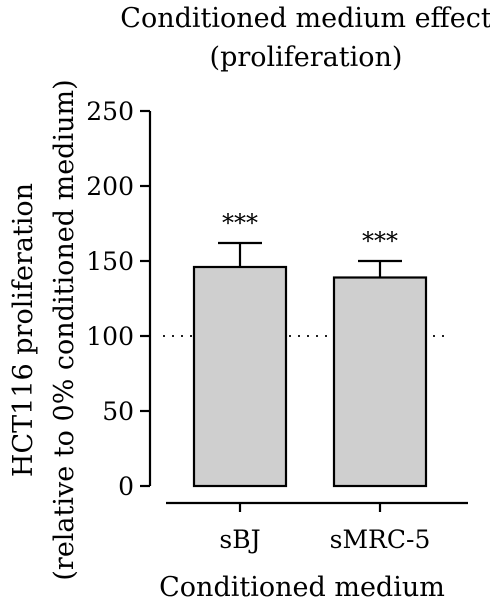 Image resolution: width=490 pixels, height=614 pixels. I want to click on significance-label-smrc-5: ***, so click(380, 241).